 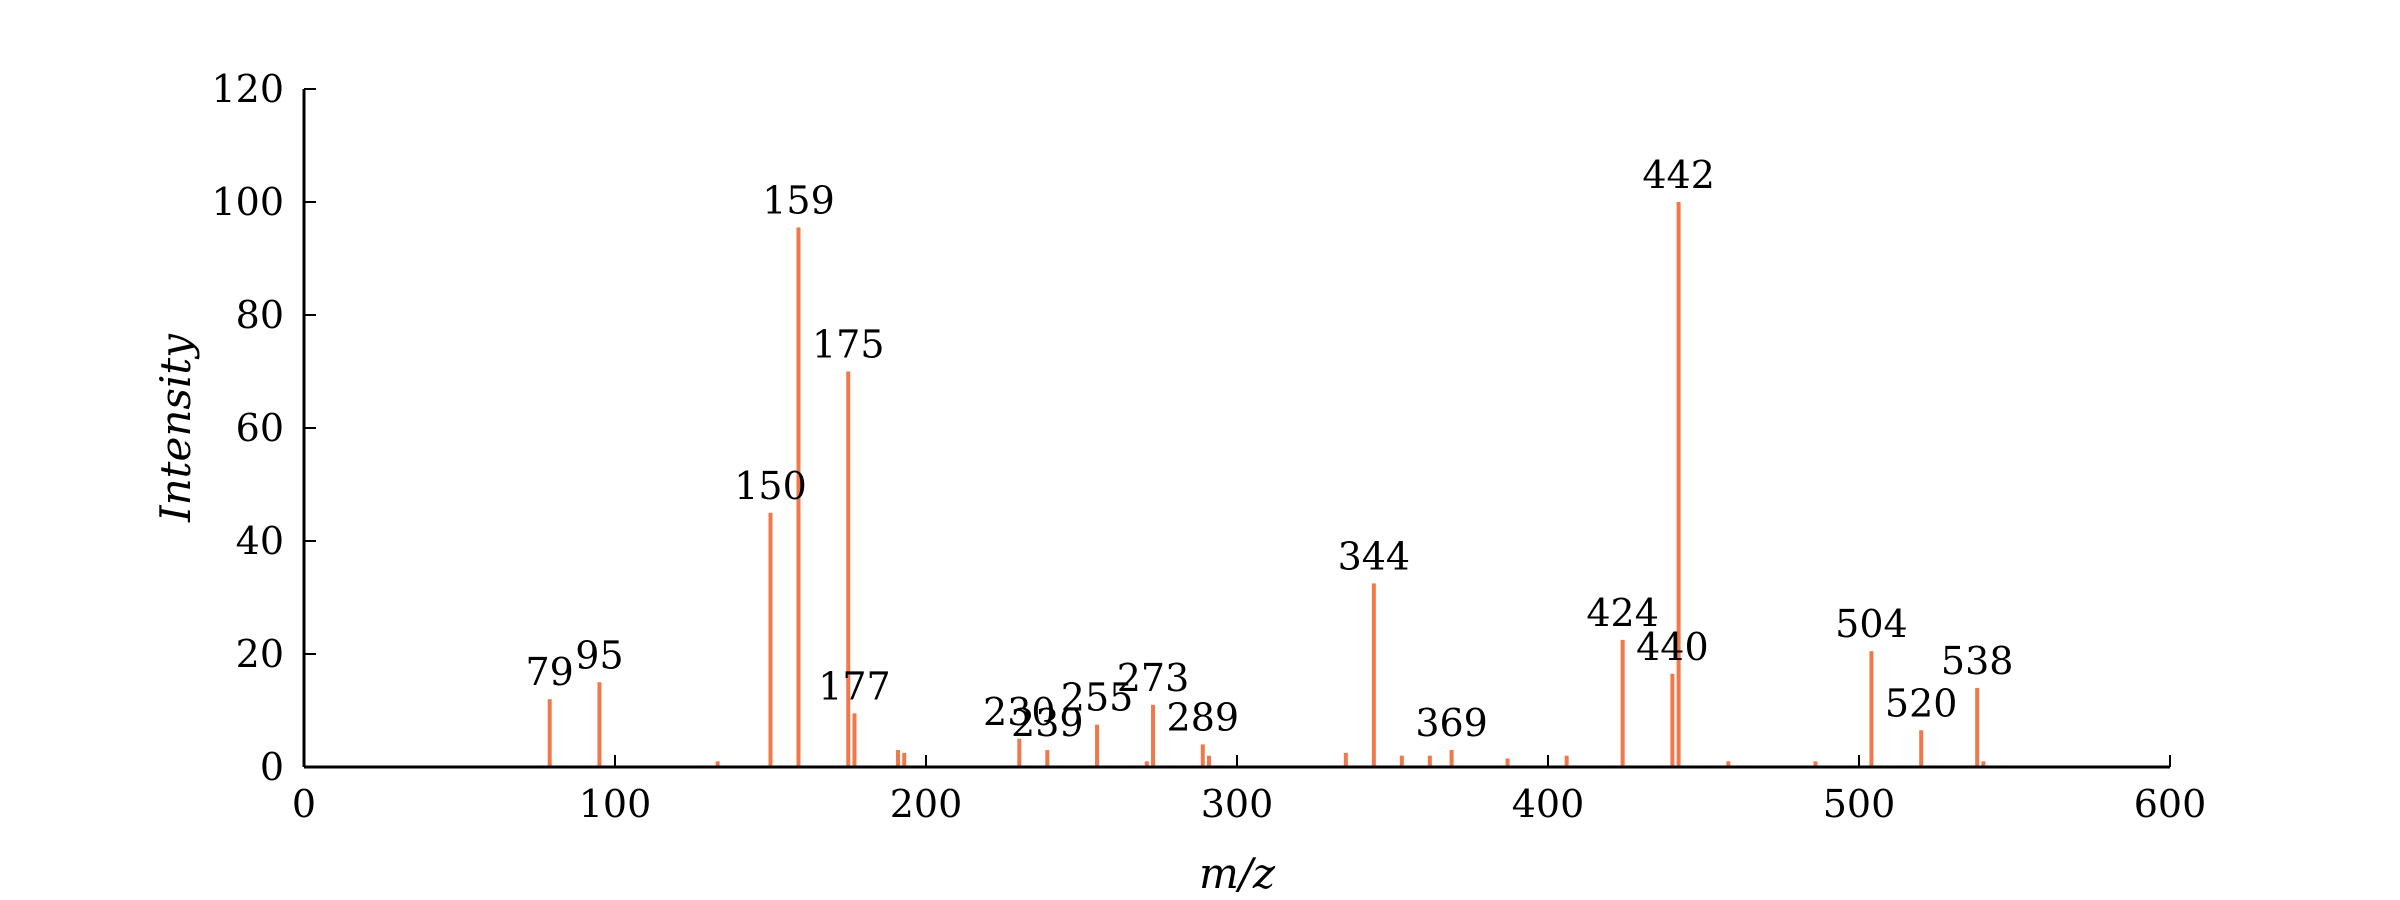 I want to click on y-axis-label: Intensity, so click(x=175, y=428).